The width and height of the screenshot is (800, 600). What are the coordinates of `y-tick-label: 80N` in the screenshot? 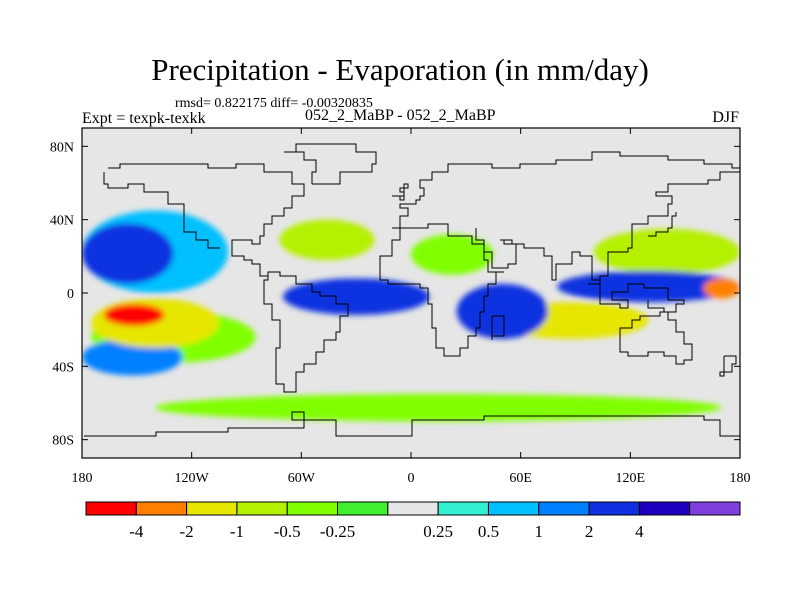 It's located at (62, 147).